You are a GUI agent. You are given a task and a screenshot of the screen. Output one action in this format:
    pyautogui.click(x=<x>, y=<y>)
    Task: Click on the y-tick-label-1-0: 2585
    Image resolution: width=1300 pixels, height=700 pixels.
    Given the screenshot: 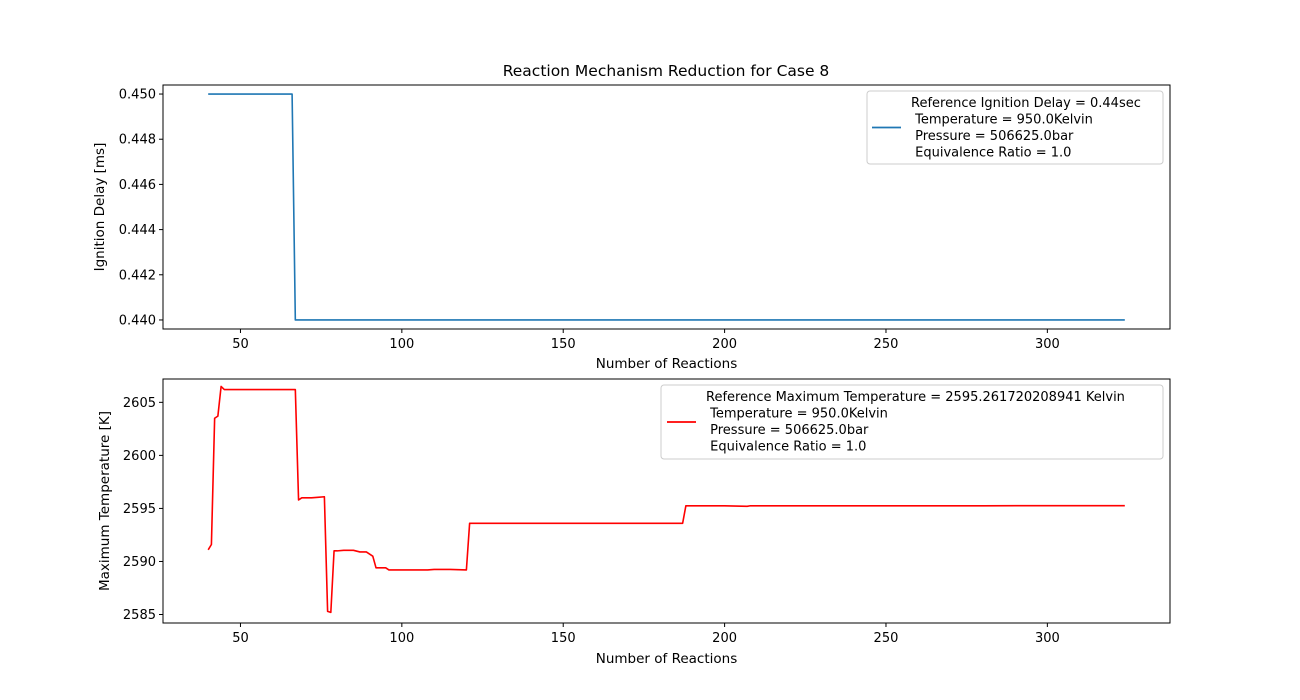 What is the action you would take?
    pyautogui.click(x=139, y=615)
    